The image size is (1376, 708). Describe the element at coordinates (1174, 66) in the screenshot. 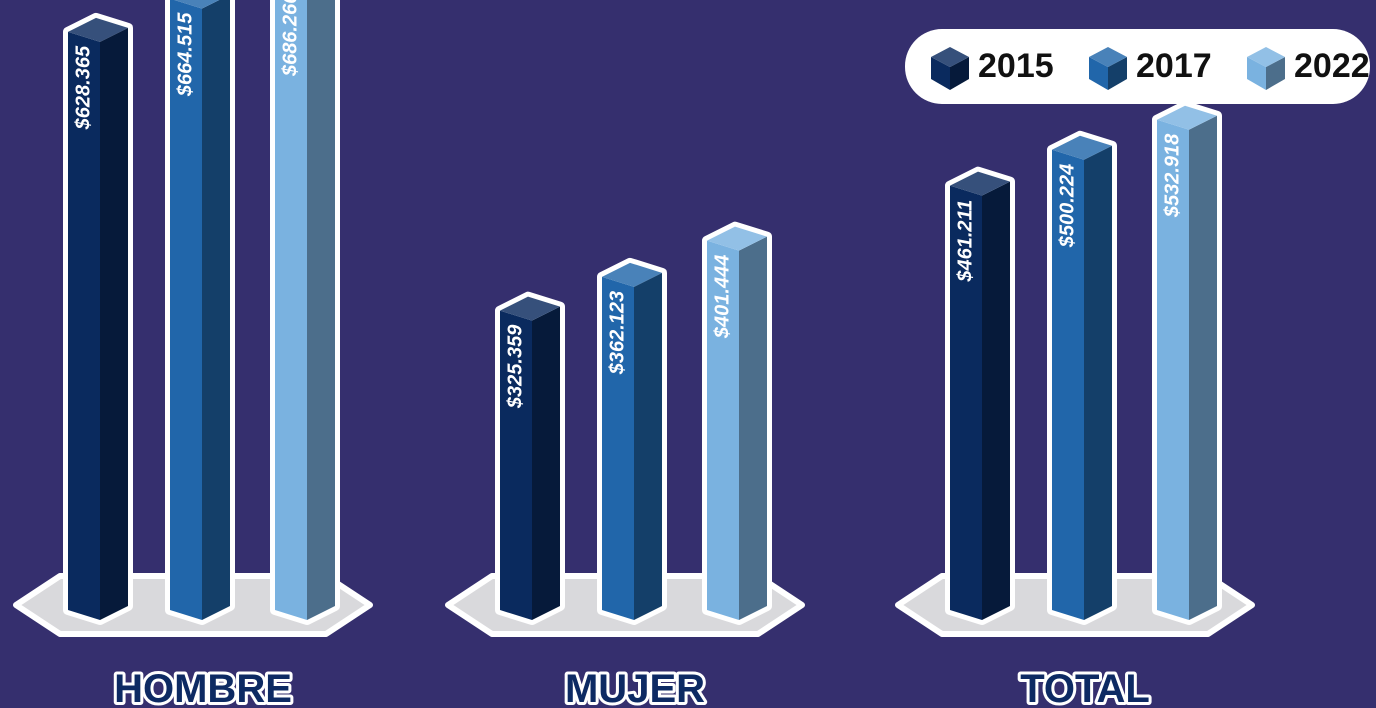

I see `legend-label: 2017` at that location.